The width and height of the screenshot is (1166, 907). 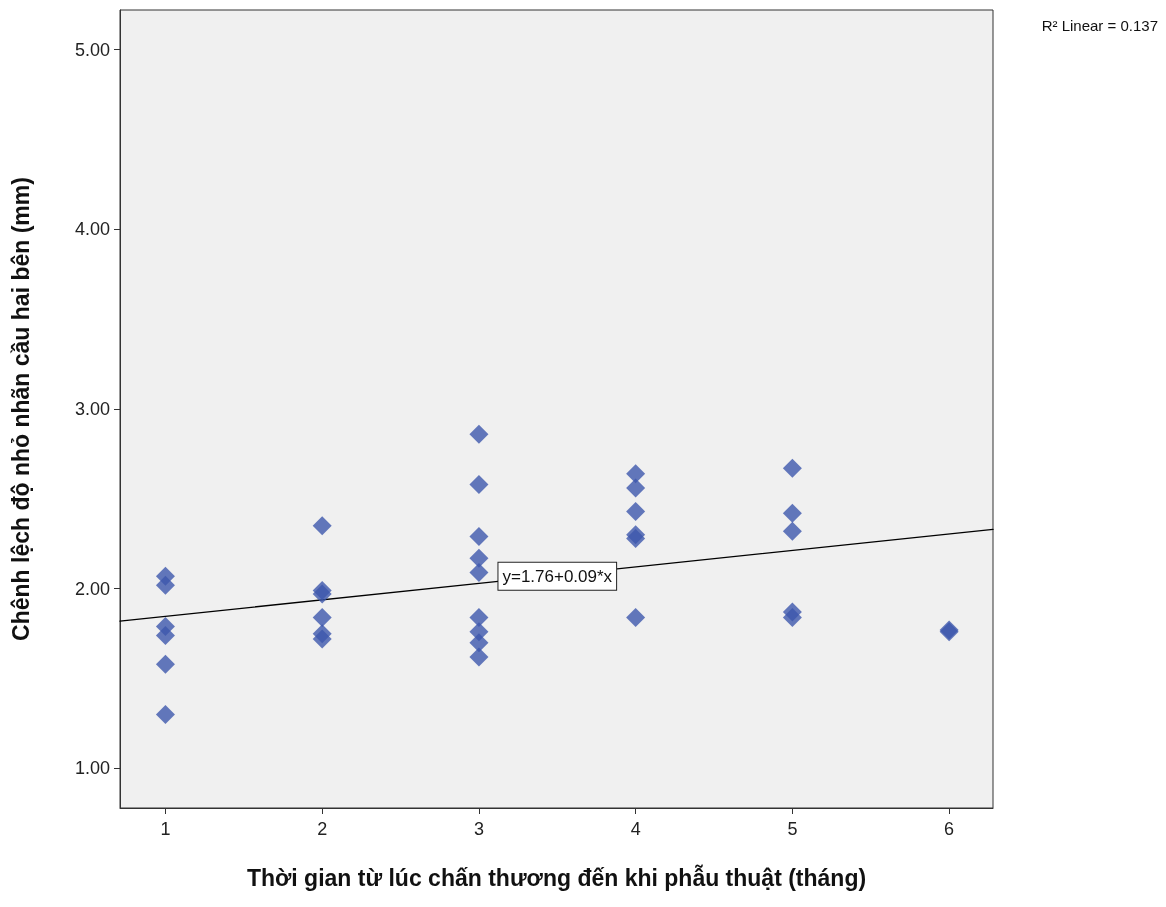 I want to click on annotation: y=1.76+0.09*x, so click(x=557, y=576).